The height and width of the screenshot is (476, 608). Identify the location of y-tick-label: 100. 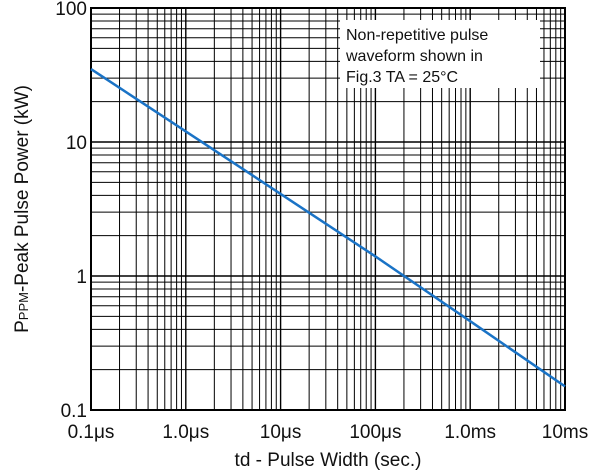
(71, 10).